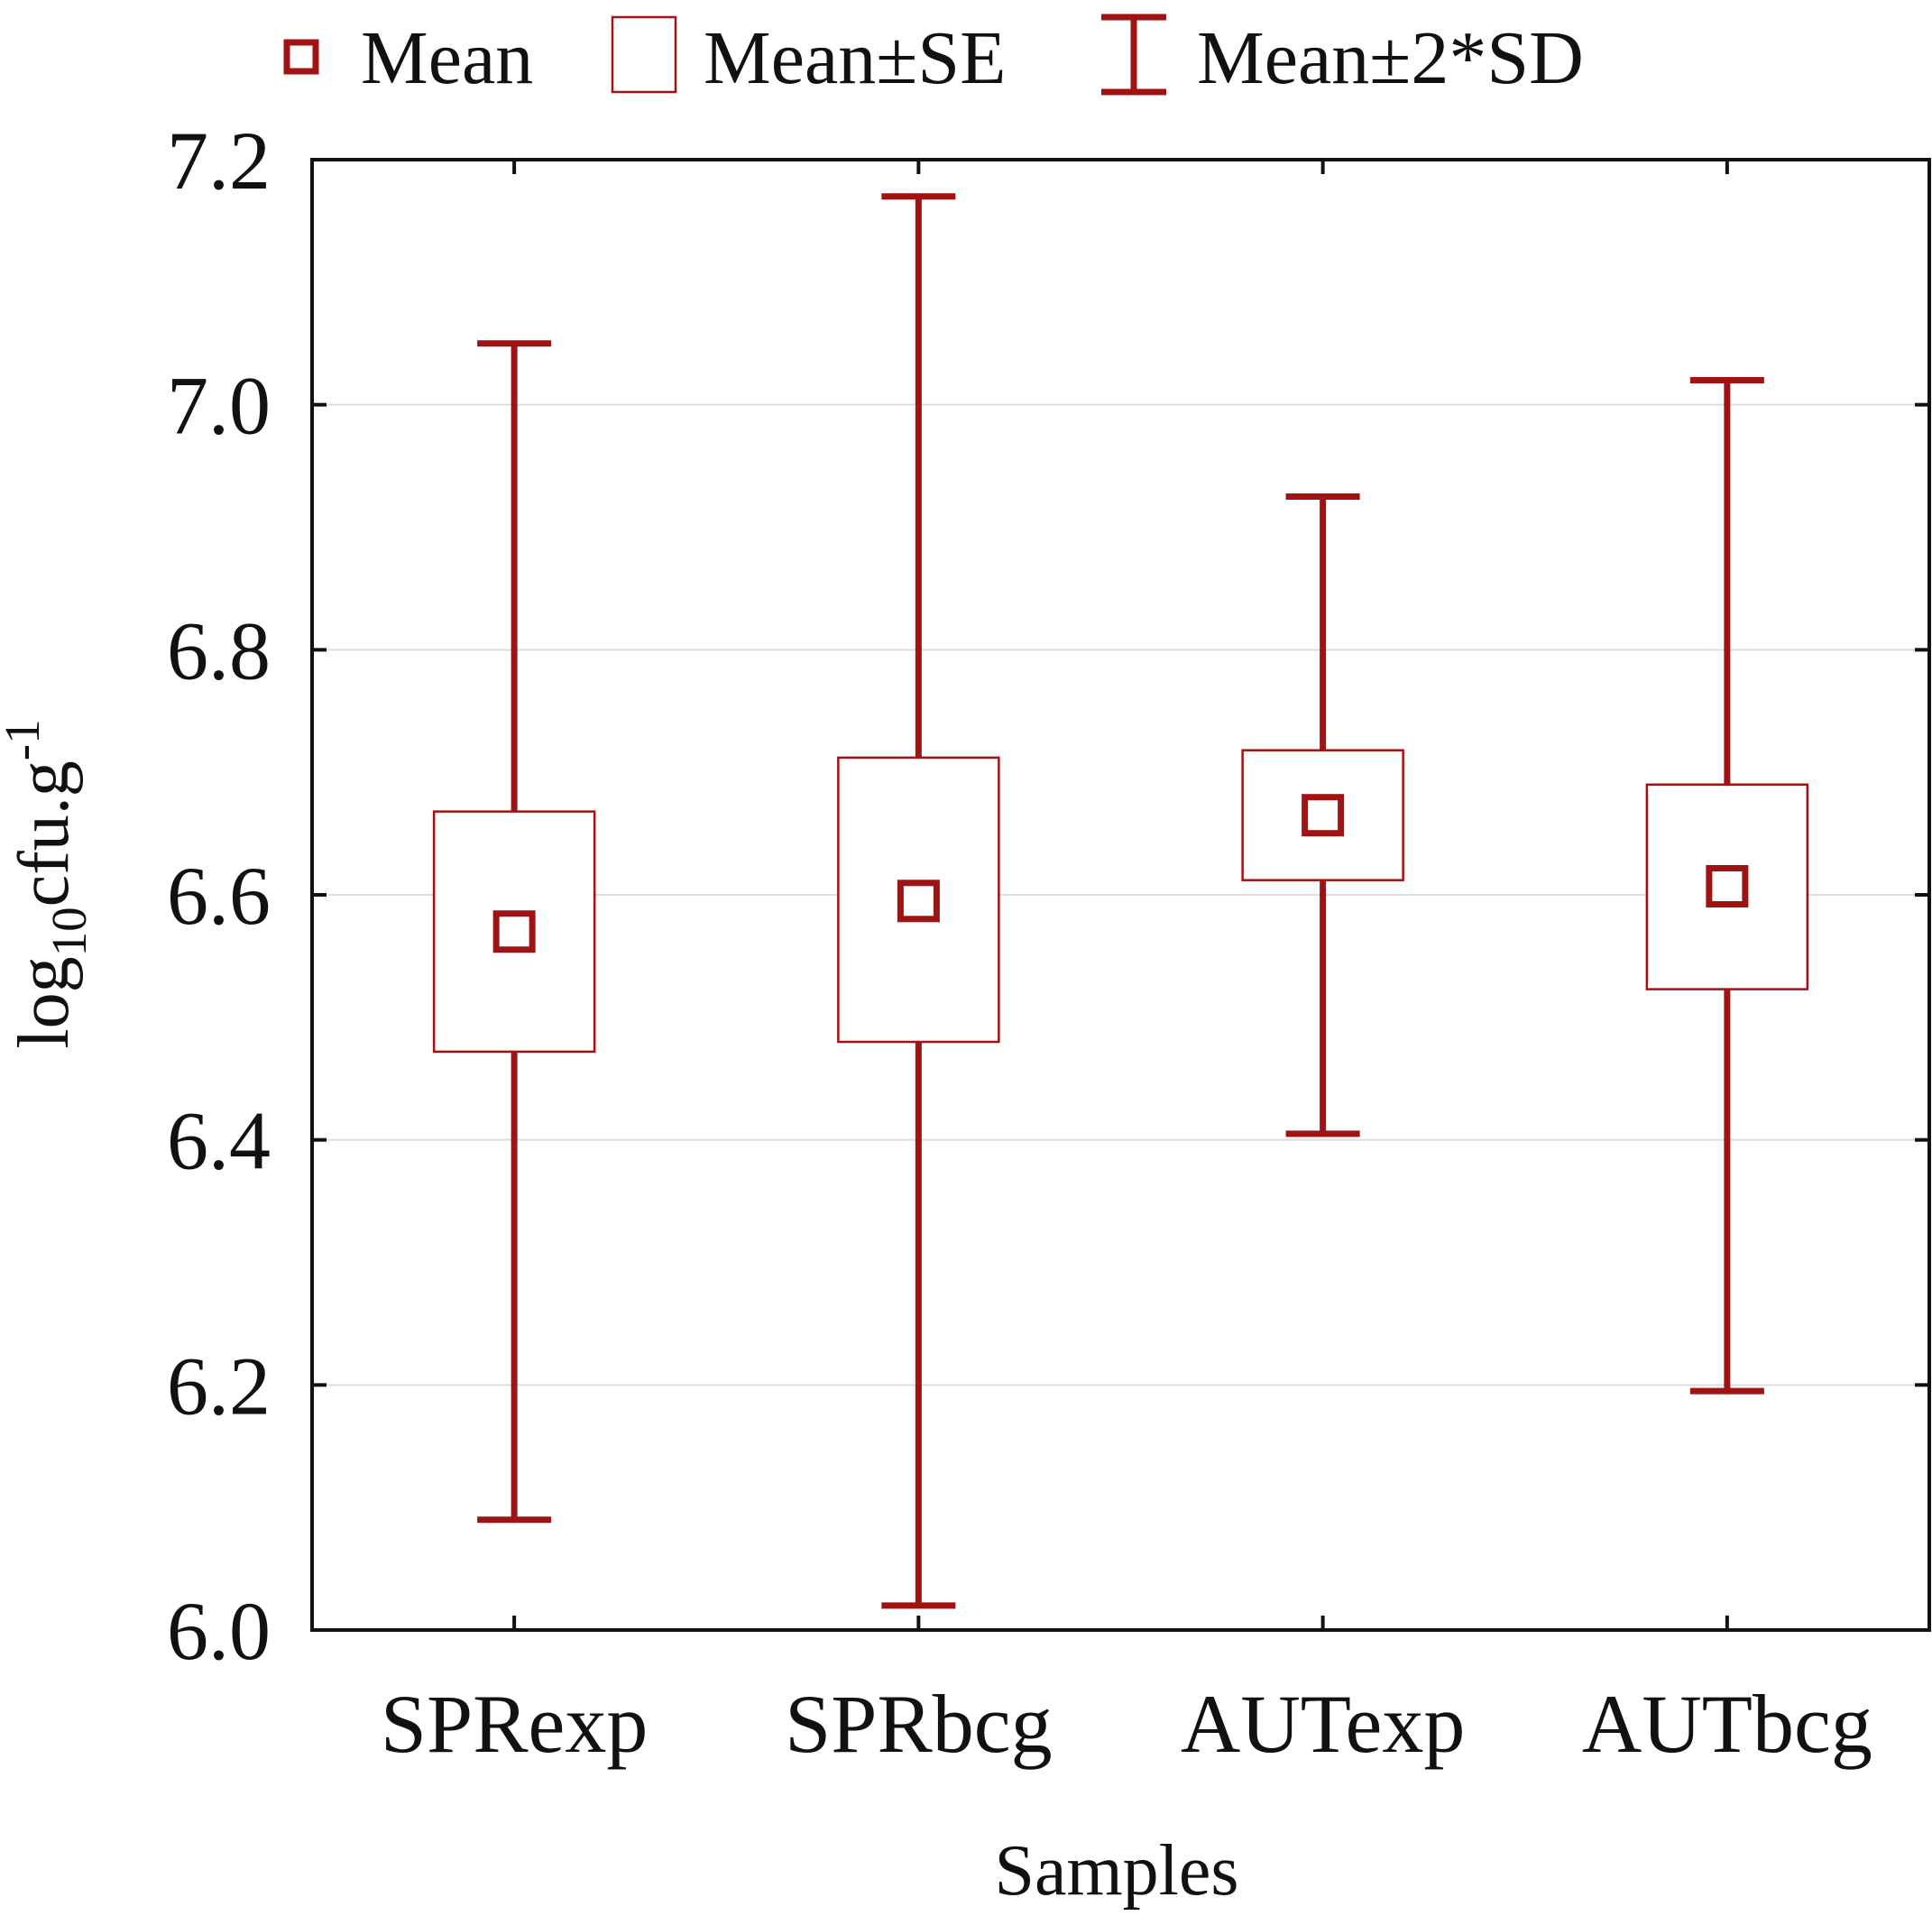  What do you see at coordinates (301, 57) in the screenshot?
I see `legend-mean-symbol` at bounding box center [301, 57].